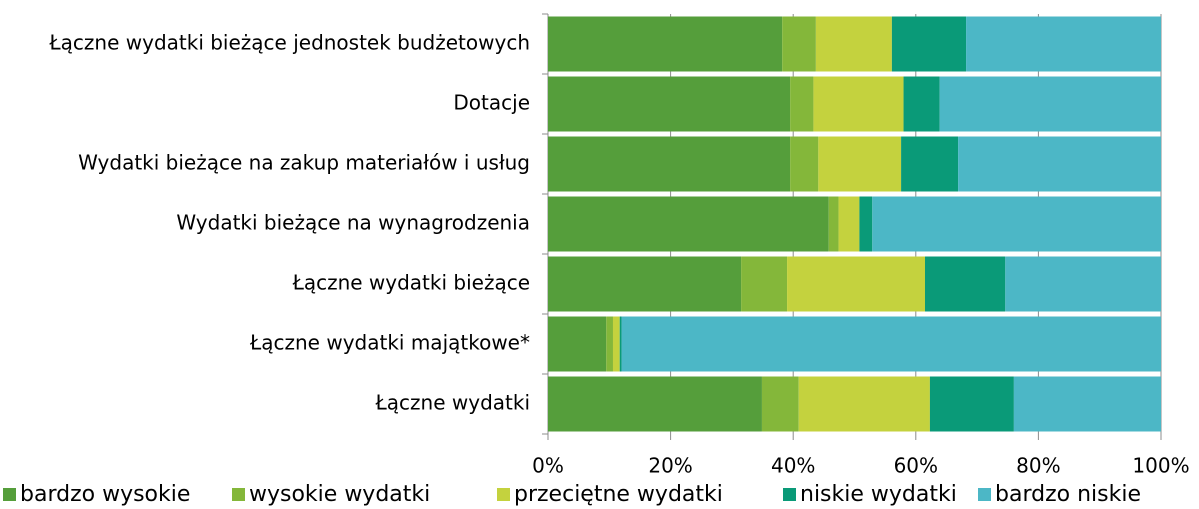  What do you see at coordinates (411, 283) in the screenshot?
I see `y-tick-label: Łączne wydatki bieżące` at bounding box center [411, 283].